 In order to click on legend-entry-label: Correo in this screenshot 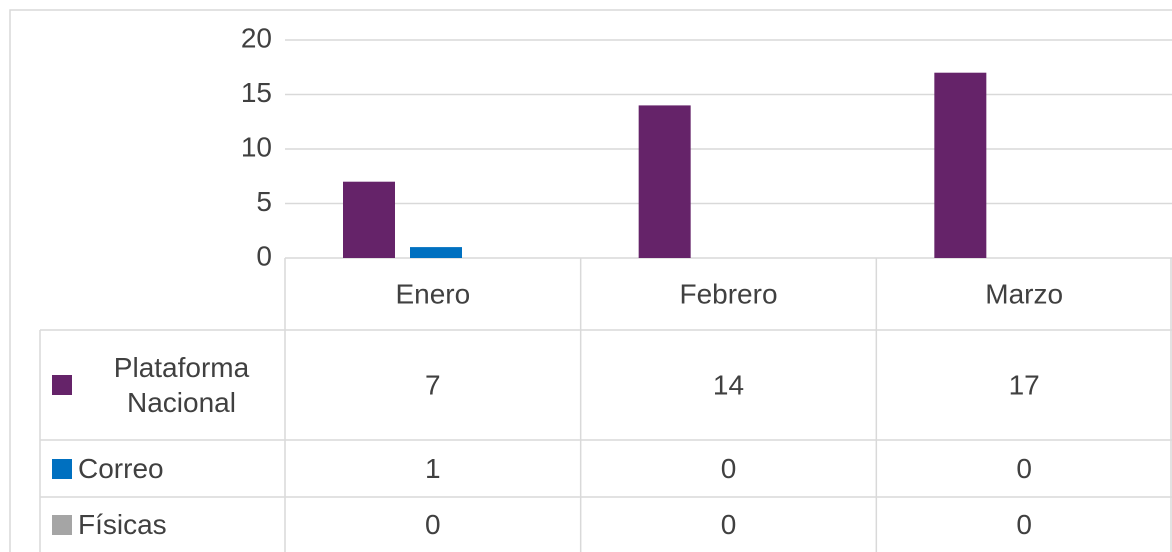, I will do `click(162, 468)`.